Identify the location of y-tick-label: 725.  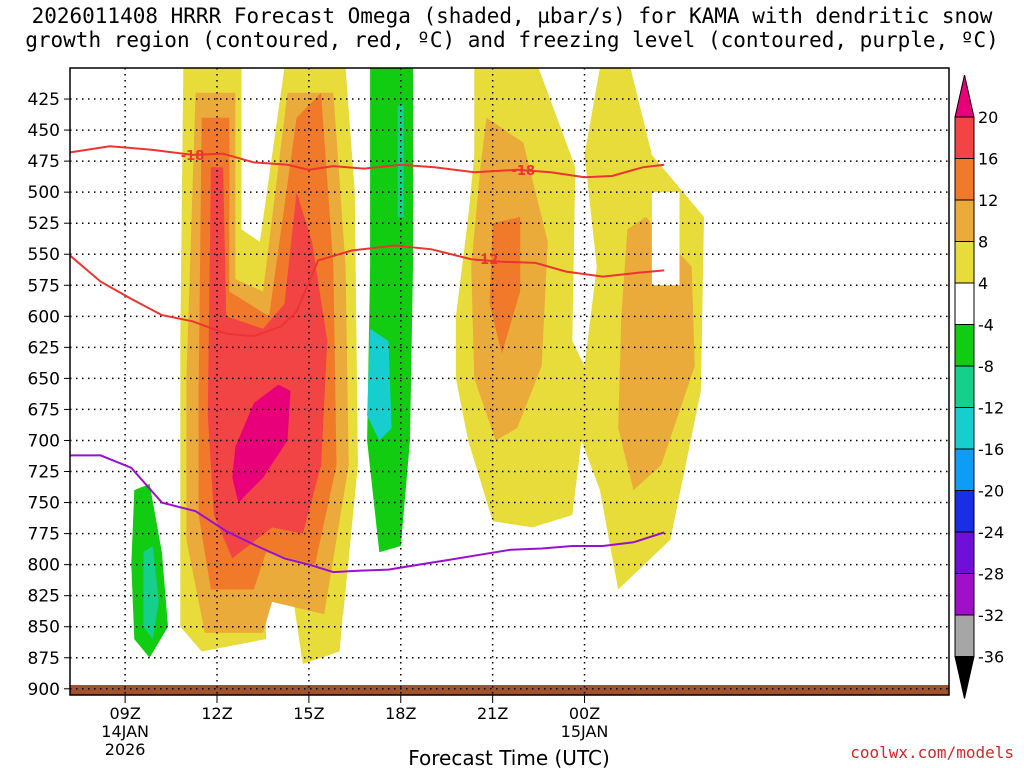
(44, 473).